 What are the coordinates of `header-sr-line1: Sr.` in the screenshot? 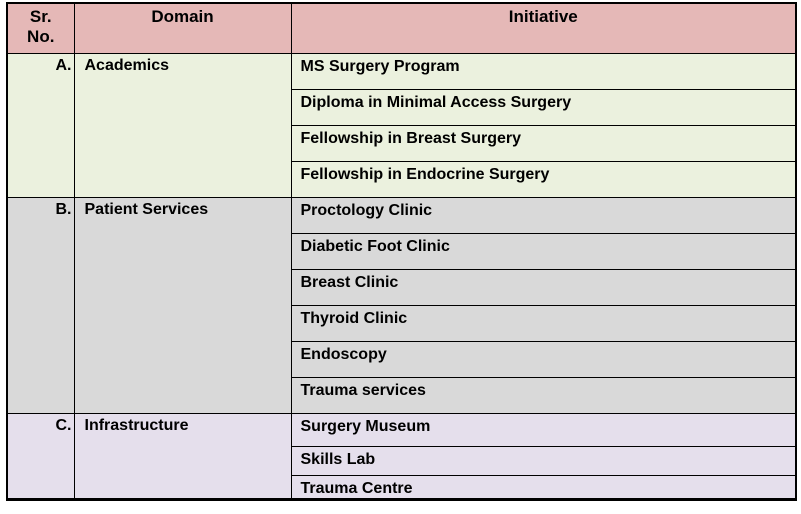 It's located at (40, 16).